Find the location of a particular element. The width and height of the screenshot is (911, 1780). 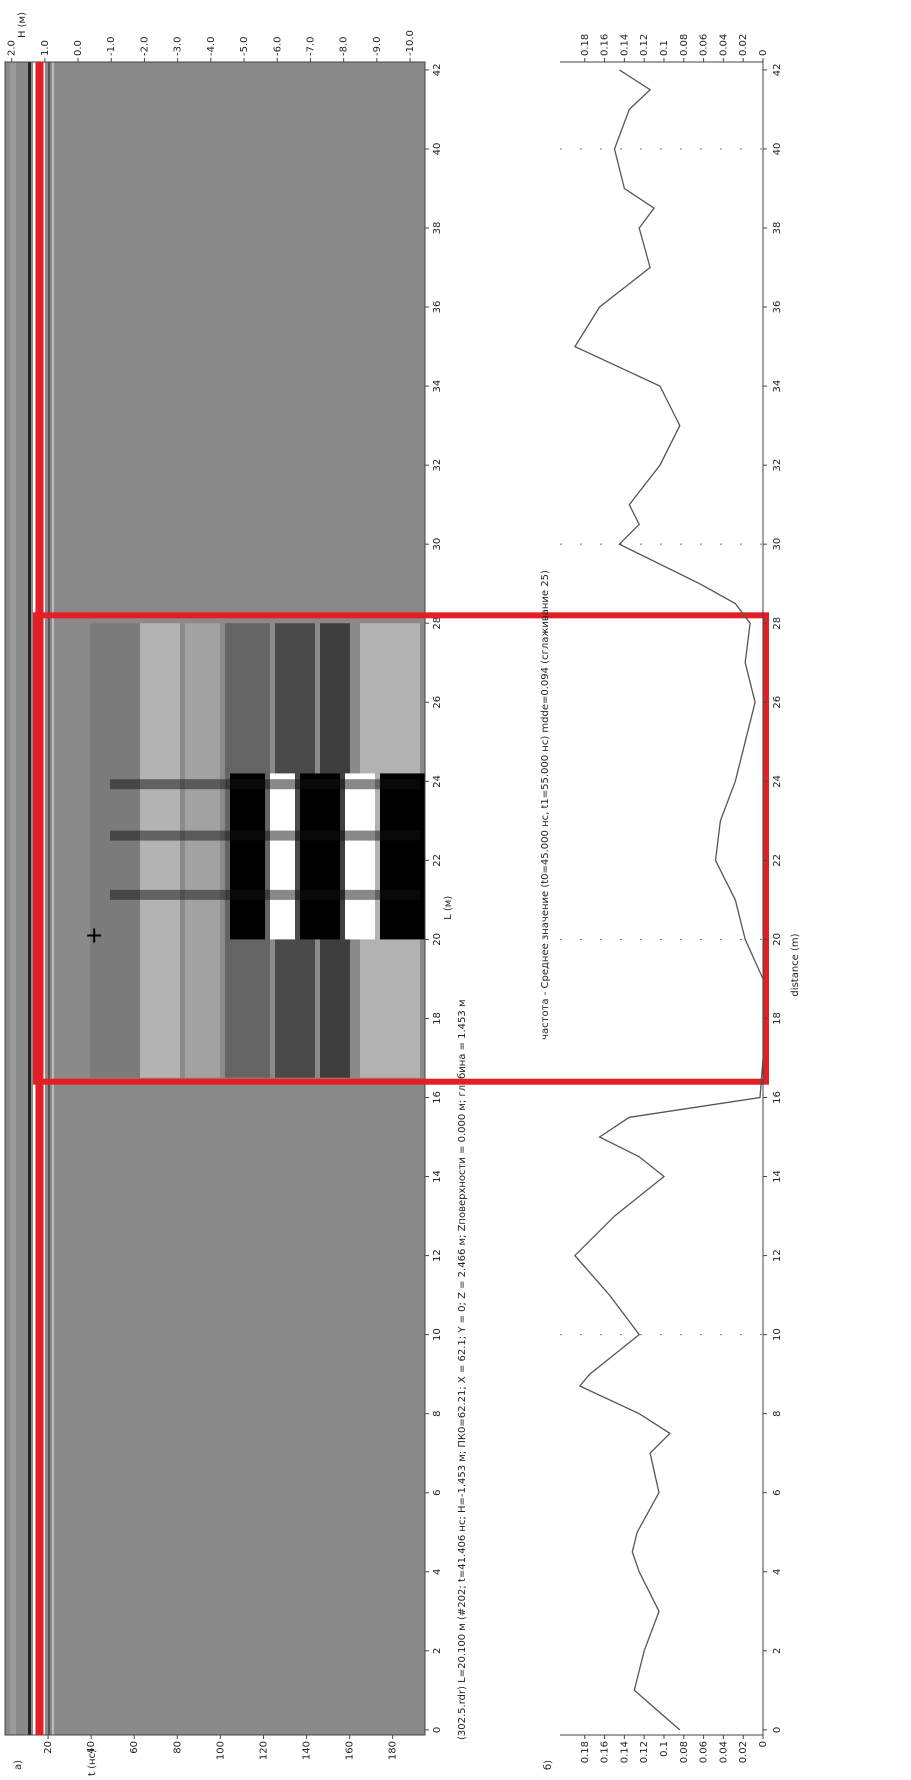

y-tick-label: 0.14 is located at coordinates (624, 1752).